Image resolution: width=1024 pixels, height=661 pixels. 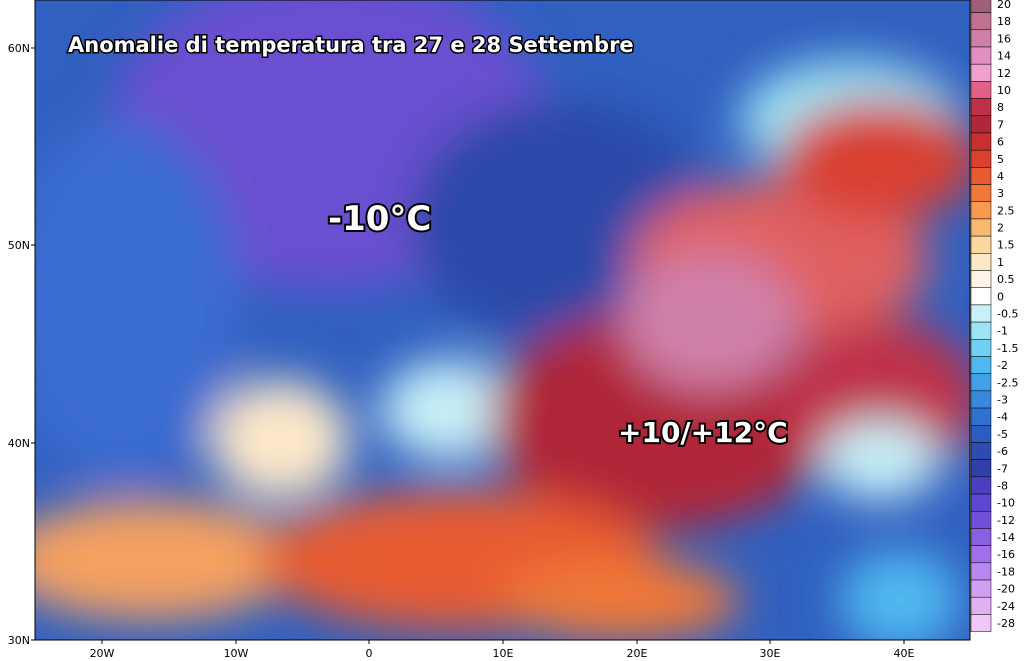 What do you see at coordinates (1004, 38) in the screenshot?
I see `colorbar-label: 16` at bounding box center [1004, 38].